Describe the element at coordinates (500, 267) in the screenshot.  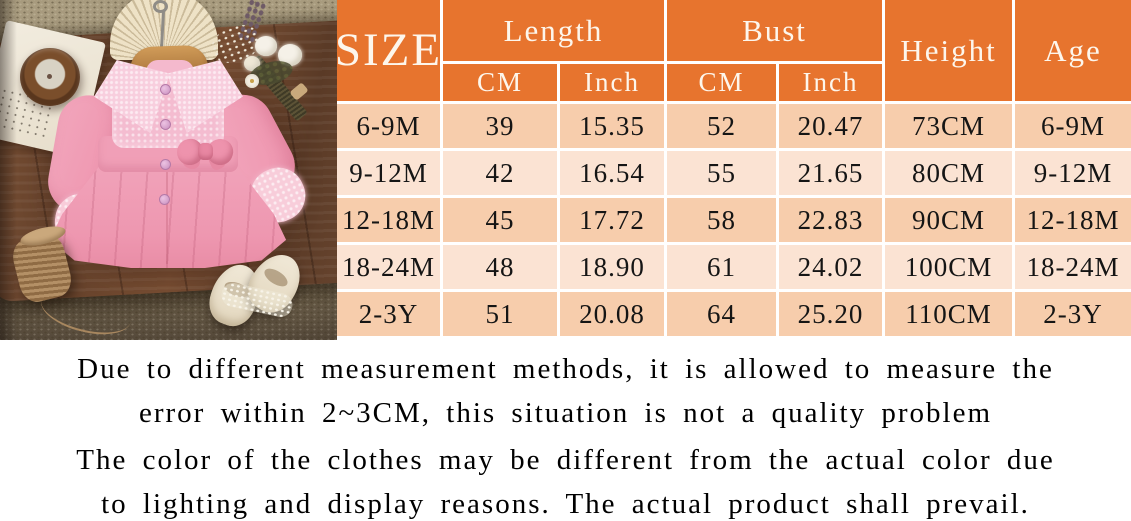
I see `cell-length-cm: 48` at that location.